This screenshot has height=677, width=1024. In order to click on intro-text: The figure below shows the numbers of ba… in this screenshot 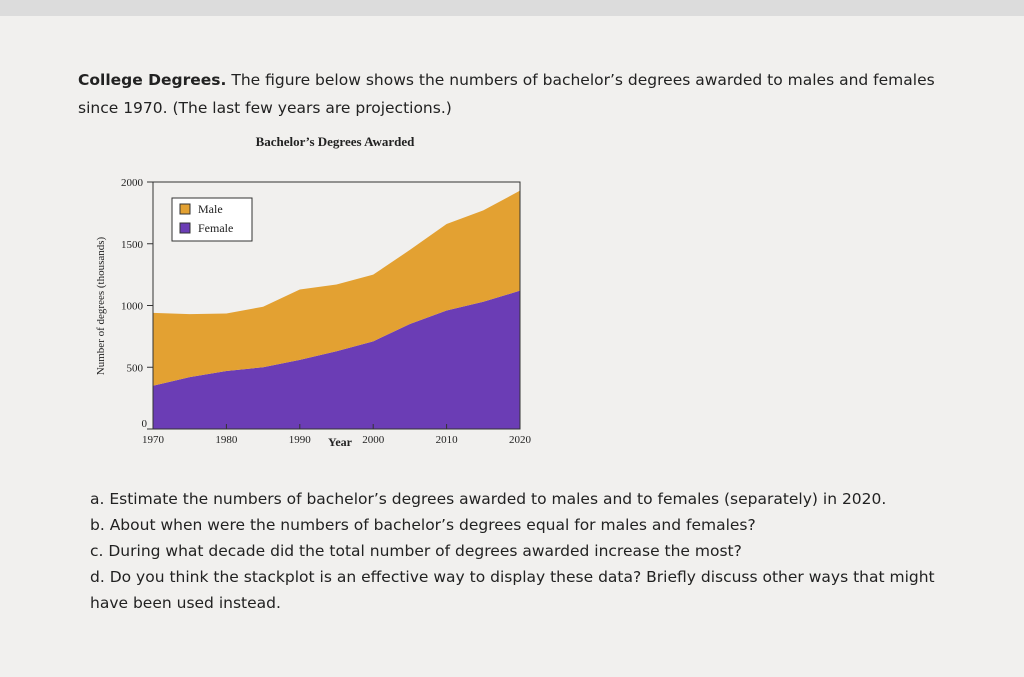, I will do `click(506, 94)`.